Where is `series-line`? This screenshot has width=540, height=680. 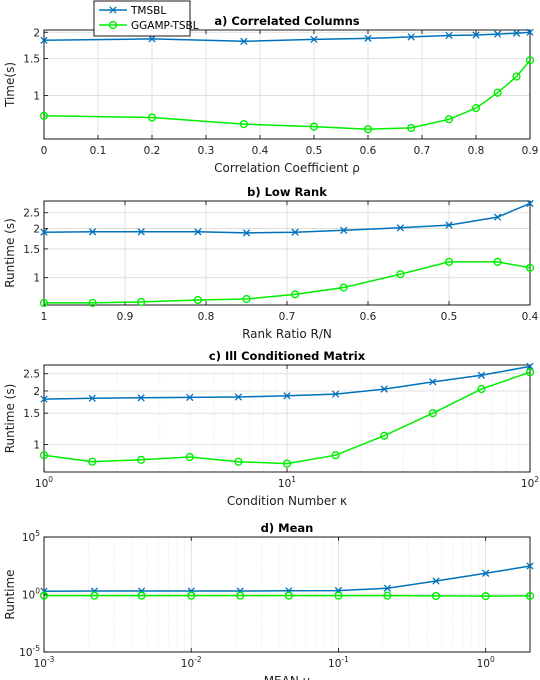 series-line is located at coordinates (287, 418).